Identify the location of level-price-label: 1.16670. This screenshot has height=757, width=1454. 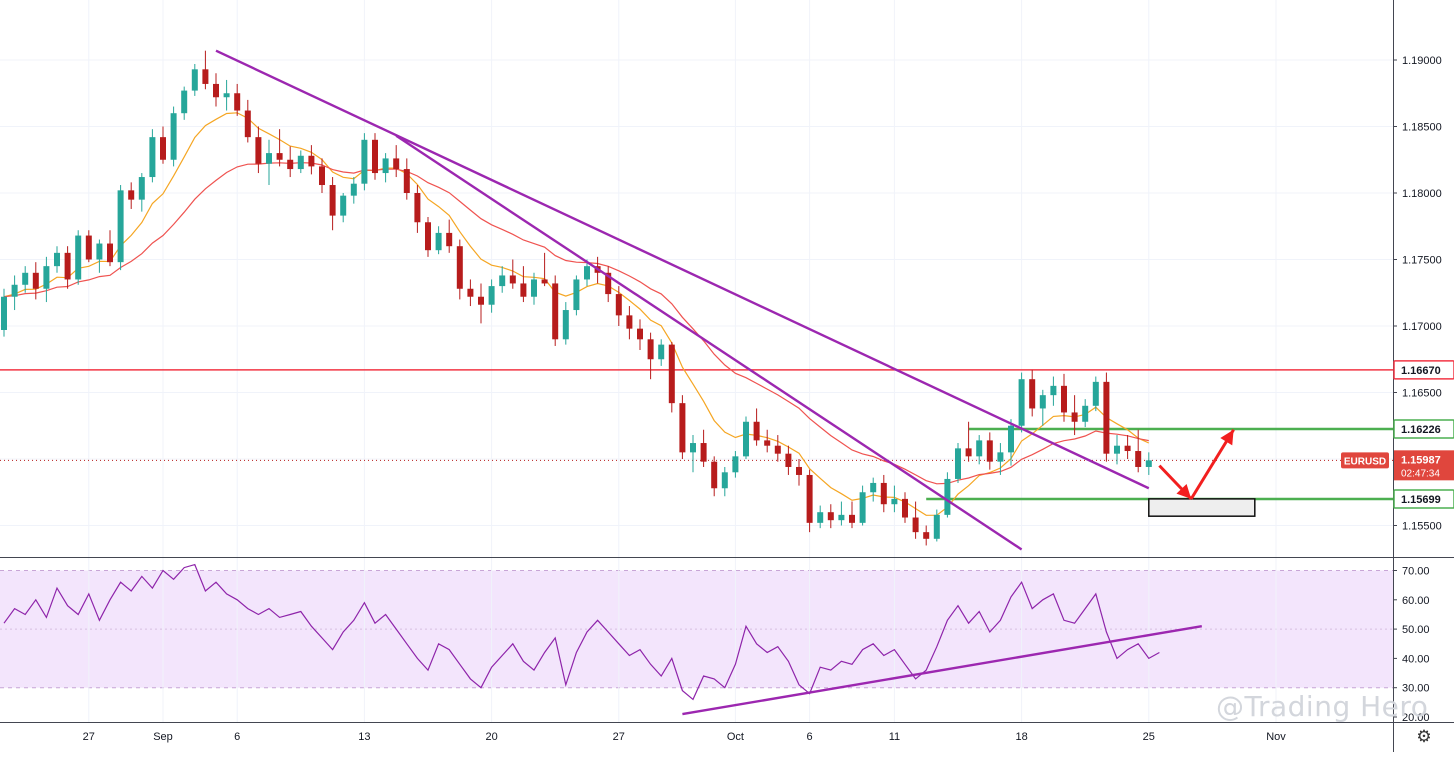
(1421, 371).